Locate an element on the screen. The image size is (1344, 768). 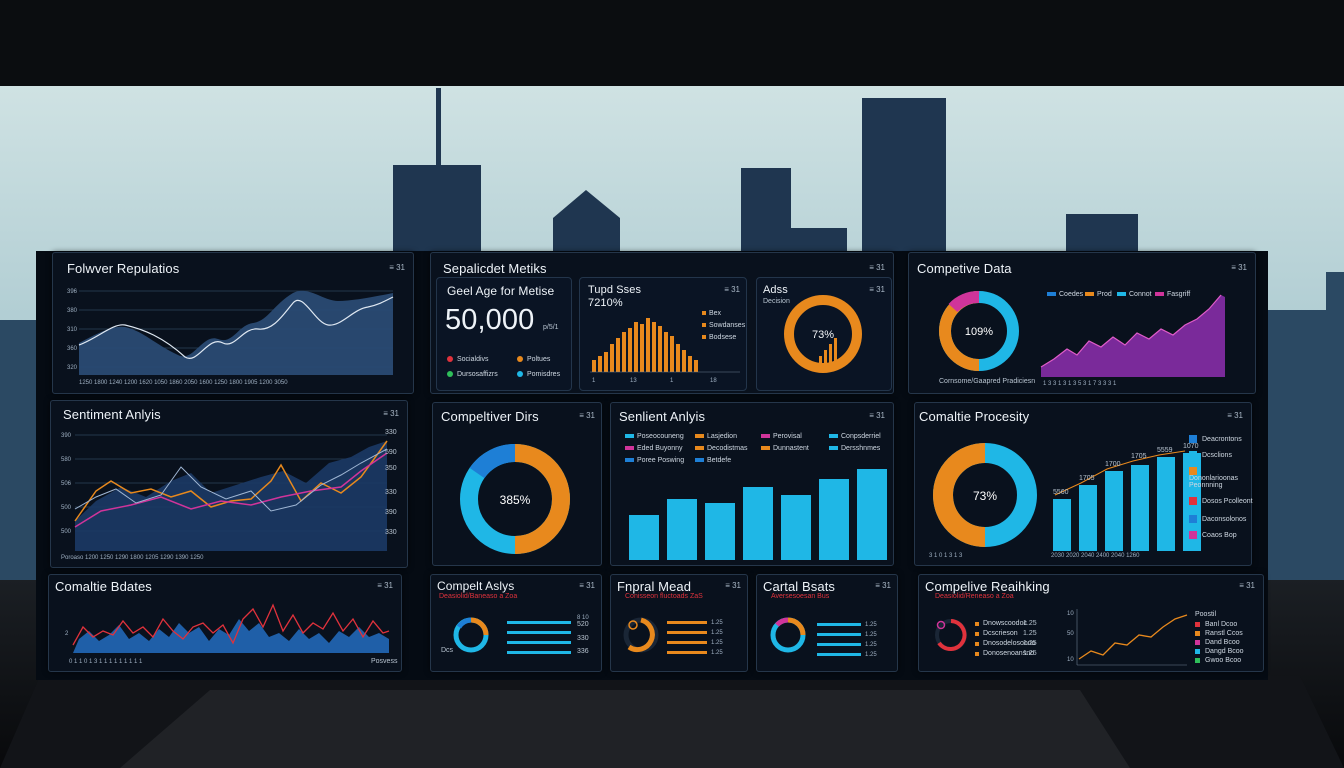
card-title: Tupd Sses is located at coordinates (615, 290).